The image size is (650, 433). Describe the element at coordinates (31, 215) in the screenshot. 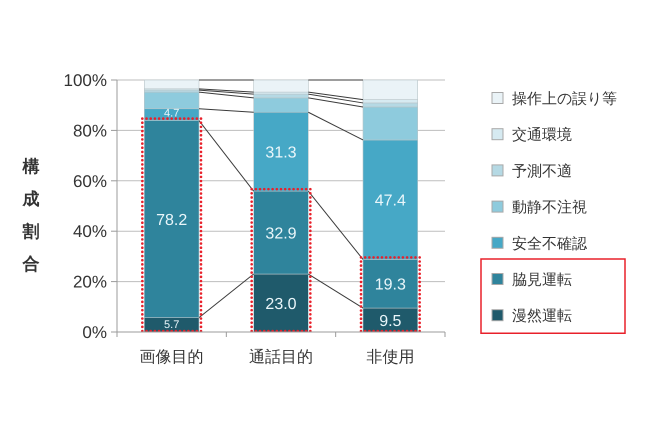

I see `y-axis-title: 構成割合` at that location.